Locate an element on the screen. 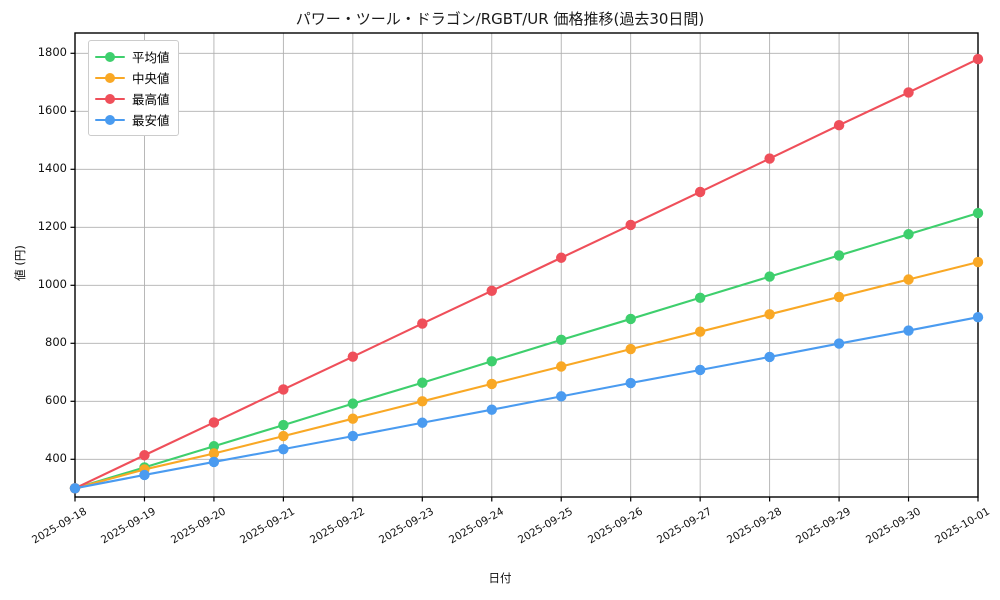 This screenshot has width=1000, height=600. y-tick-label: 1200 is located at coordinates (52, 226).